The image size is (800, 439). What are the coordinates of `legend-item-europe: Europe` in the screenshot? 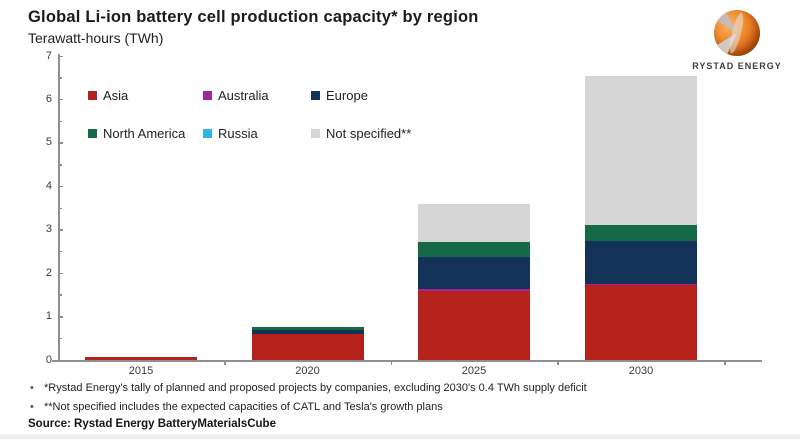 It's located at (339, 95).